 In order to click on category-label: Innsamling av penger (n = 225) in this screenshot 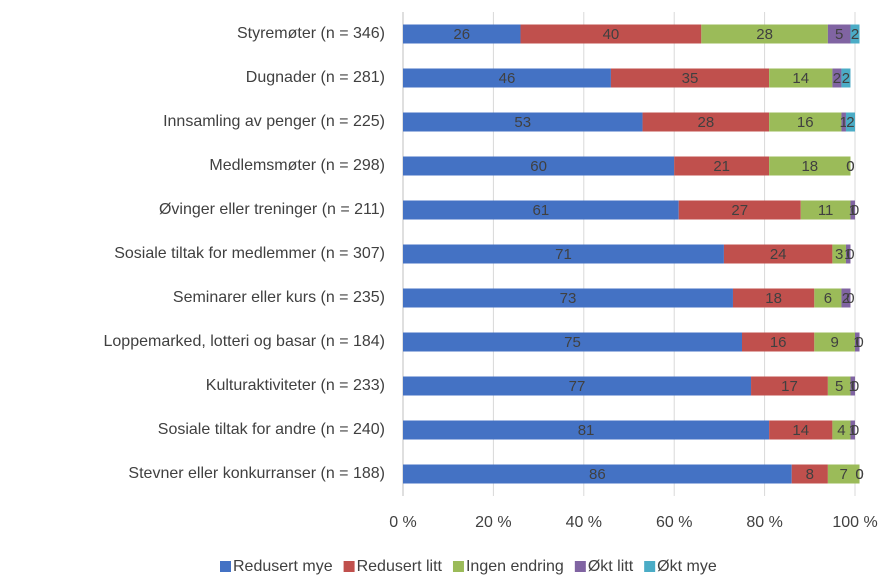, I will do `click(274, 121)`.